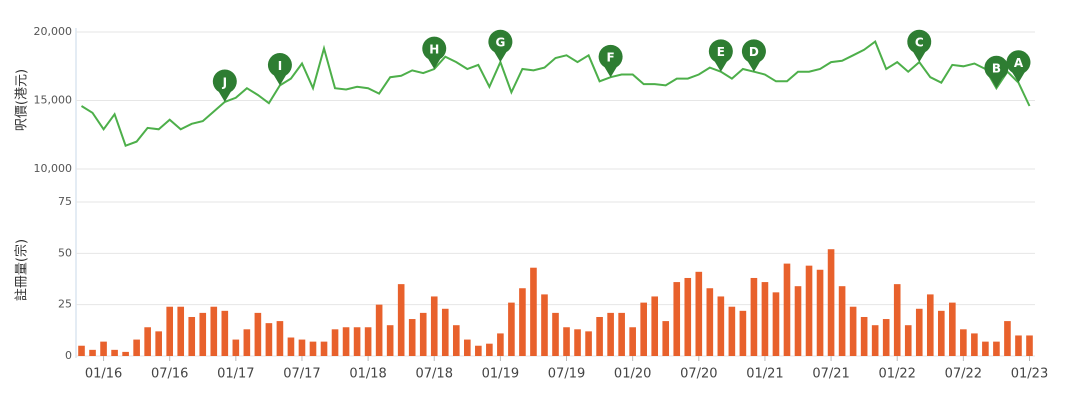 This screenshot has height=408, width=1080. Describe the element at coordinates (53, 100) in the screenshot. I see `y-tick-label: 15,000` at that location.